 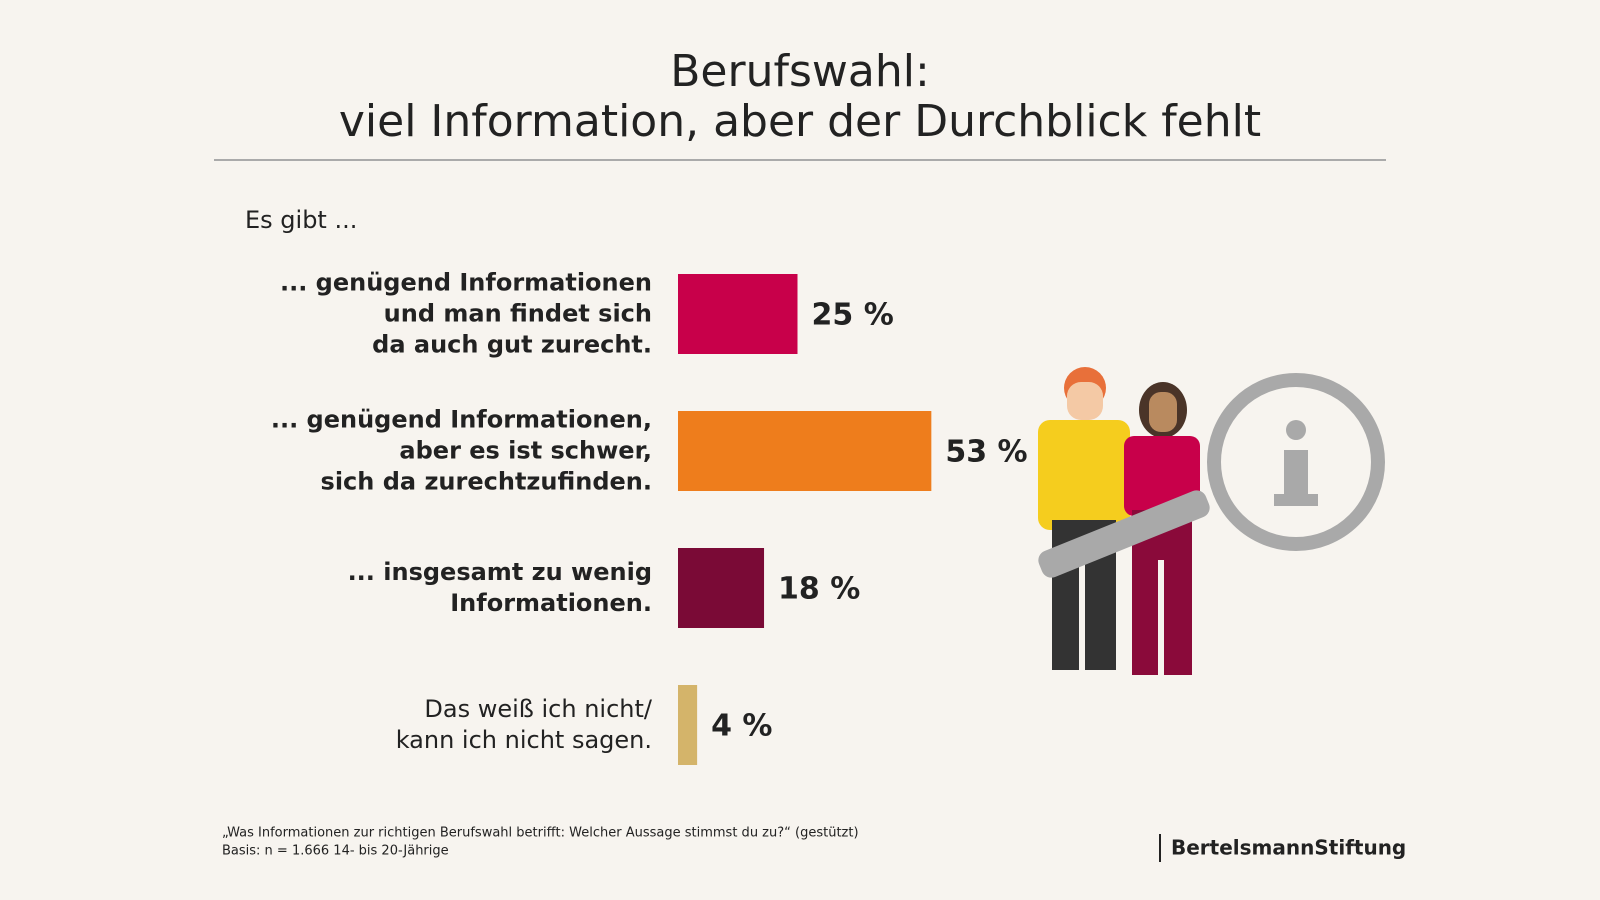 I want to click on value-label: 25 %, so click(x=853, y=315).